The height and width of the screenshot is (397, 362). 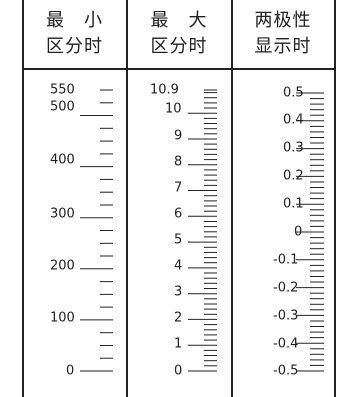 What do you see at coordinates (178, 136) in the screenshot?
I see `max-label-9: 9` at bounding box center [178, 136].